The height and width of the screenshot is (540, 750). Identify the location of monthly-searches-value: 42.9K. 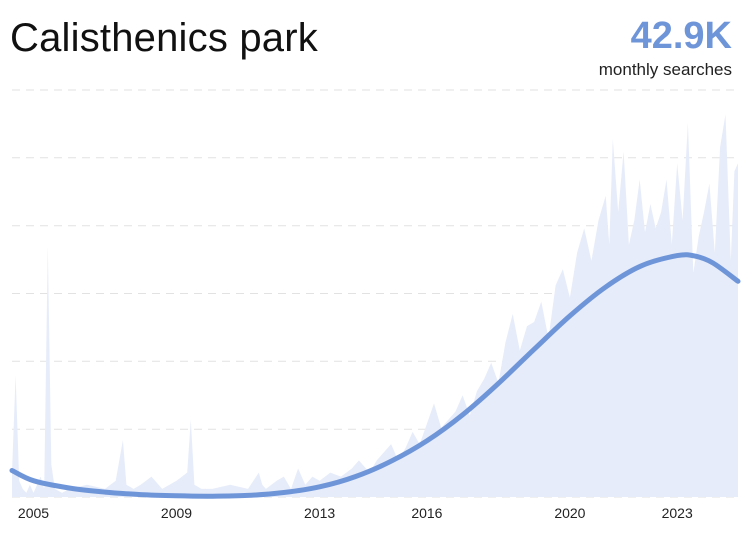
(681, 36).